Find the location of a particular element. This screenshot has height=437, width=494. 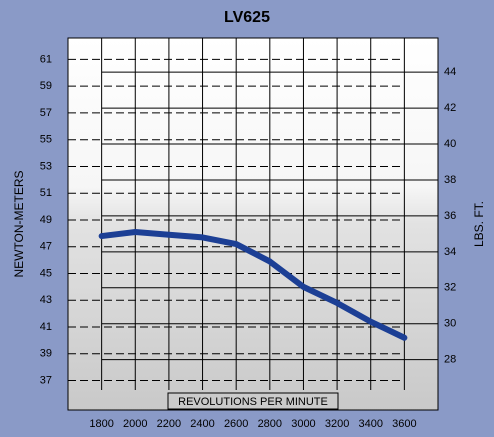

y-tick-label: 37 is located at coordinates (46, 380).